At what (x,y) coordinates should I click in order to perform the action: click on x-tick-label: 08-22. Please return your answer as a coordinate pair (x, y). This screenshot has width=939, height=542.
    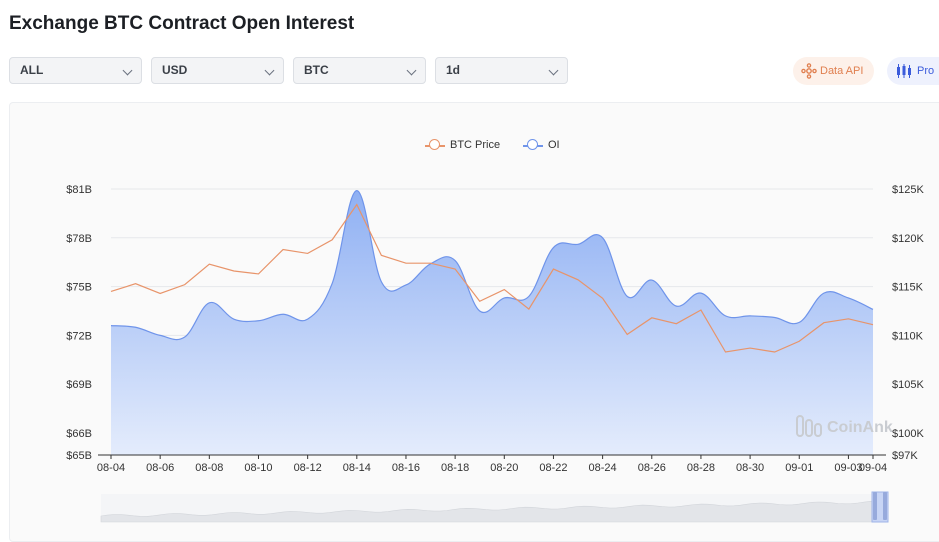
    Looking at the image, I should click on (553, 468).